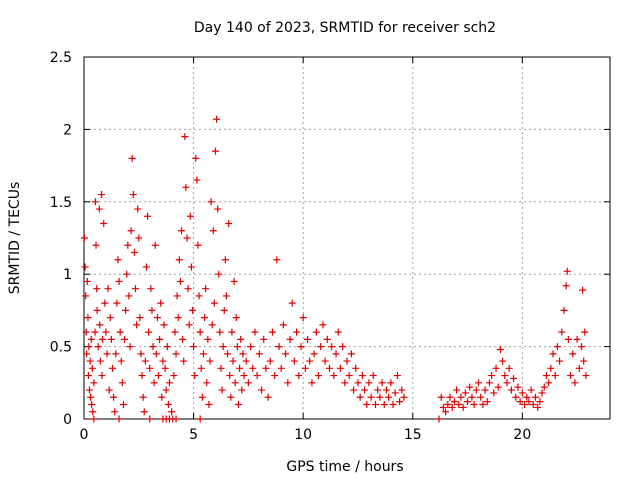 Image resolution: width=640 pixels, height=480 pixels. Describe the element at coordinates (303, 435) in the screenshot. I see `x-tick-label: 10` at that location.